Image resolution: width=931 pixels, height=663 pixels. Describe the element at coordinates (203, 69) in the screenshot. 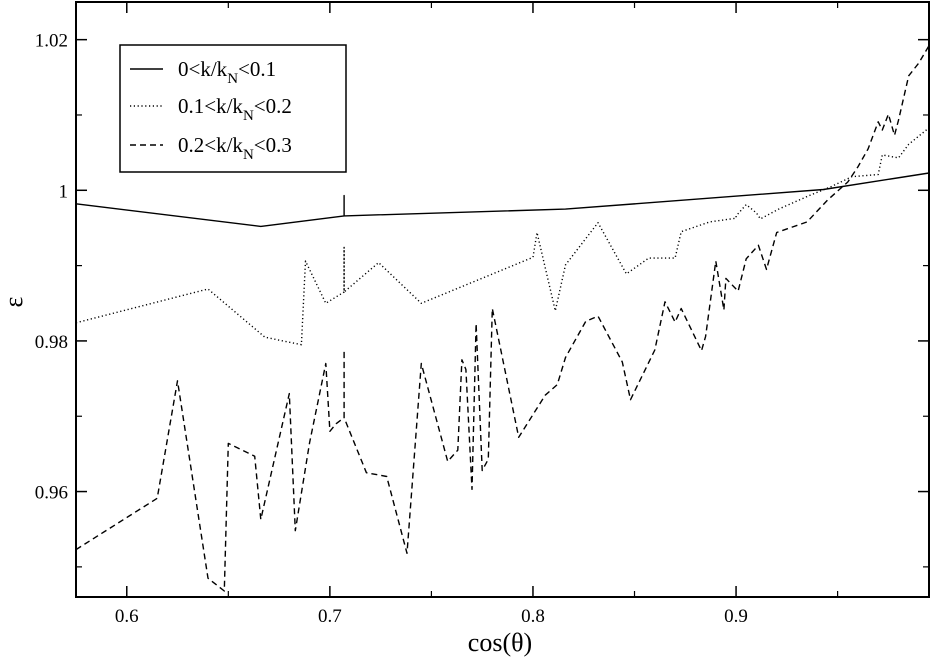

I see `legend-label-1-main: 0<k/k` at that location.